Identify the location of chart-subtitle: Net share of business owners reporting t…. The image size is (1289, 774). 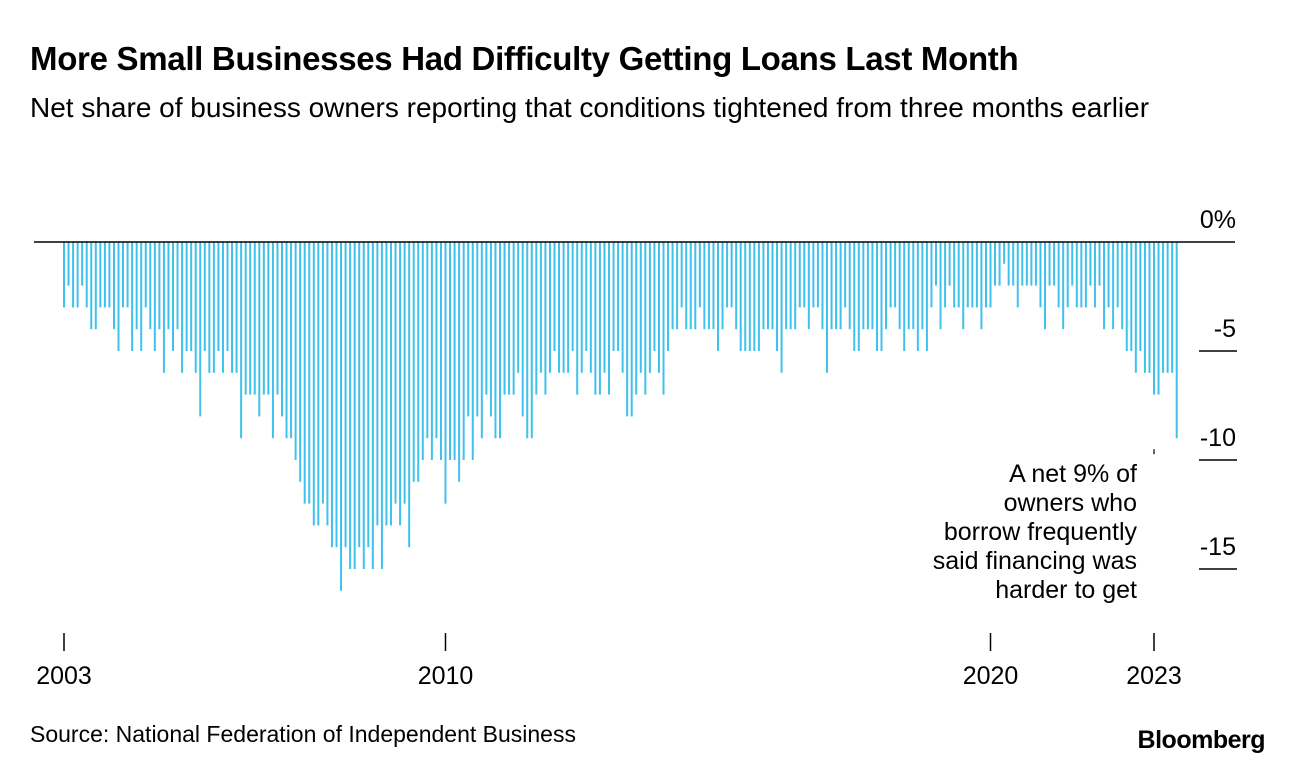
(590, 107).